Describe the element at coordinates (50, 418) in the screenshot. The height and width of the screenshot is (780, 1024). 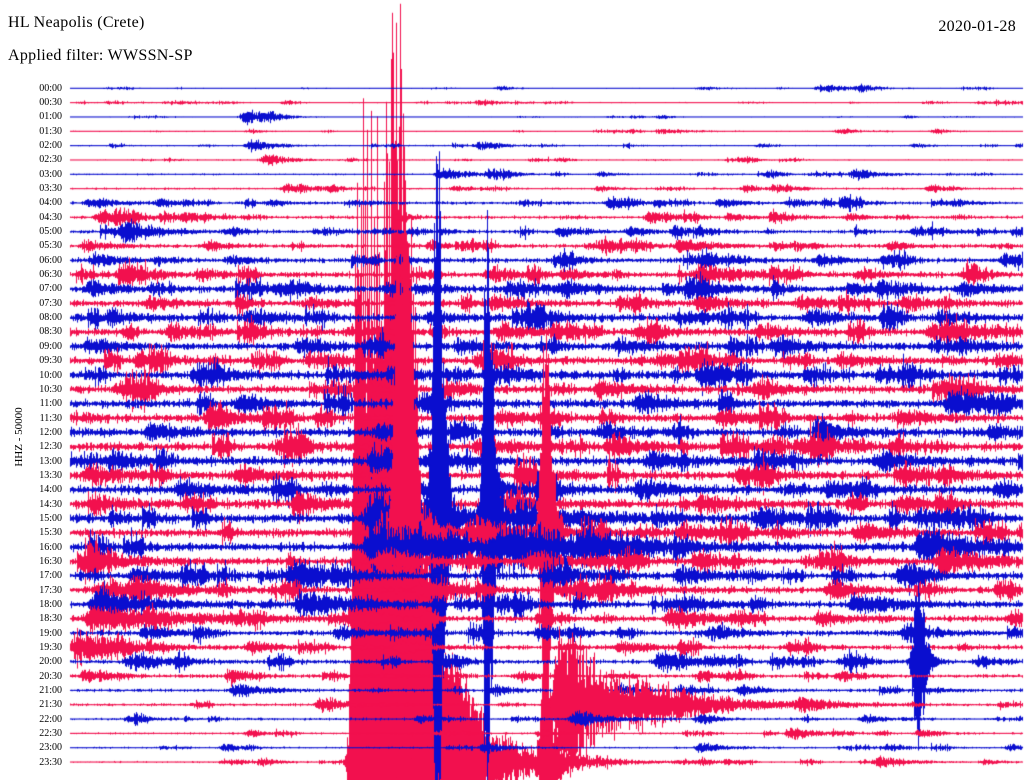
I see `time-label: 11:30` at that location.